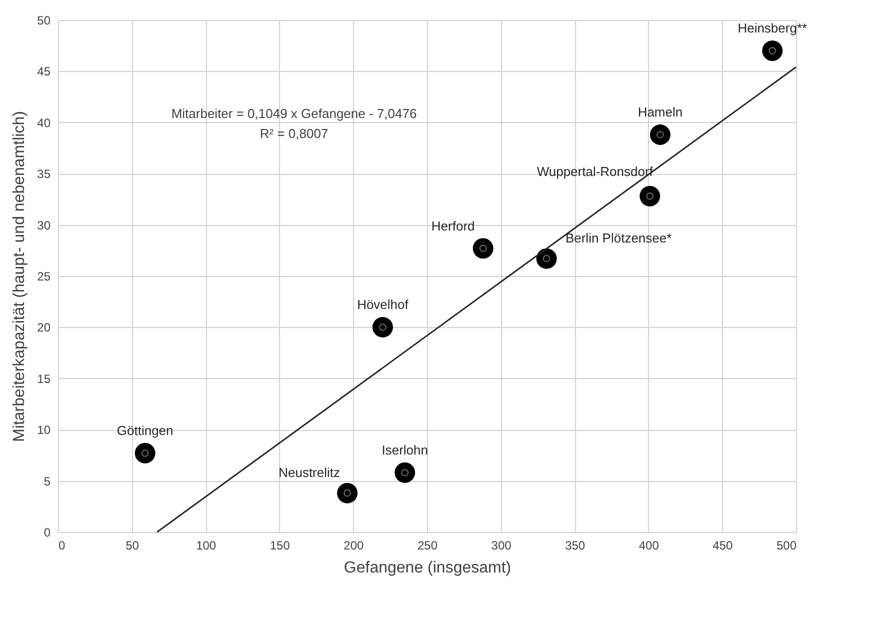 The width and height of the screenshot is (874, 627). What do you see at coordinates (786, 545) in the screenshot?
I see `x-tick-label: 500` at bounding box center [786, 545].